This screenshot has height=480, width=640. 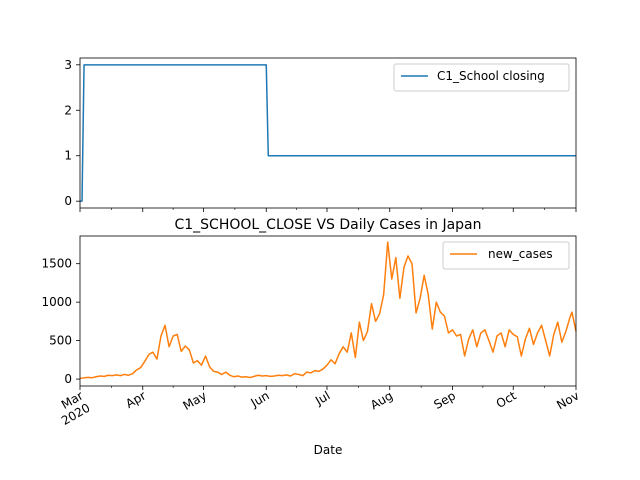 I want to click on y-tick-label: 3, so click(x=68, y=65).